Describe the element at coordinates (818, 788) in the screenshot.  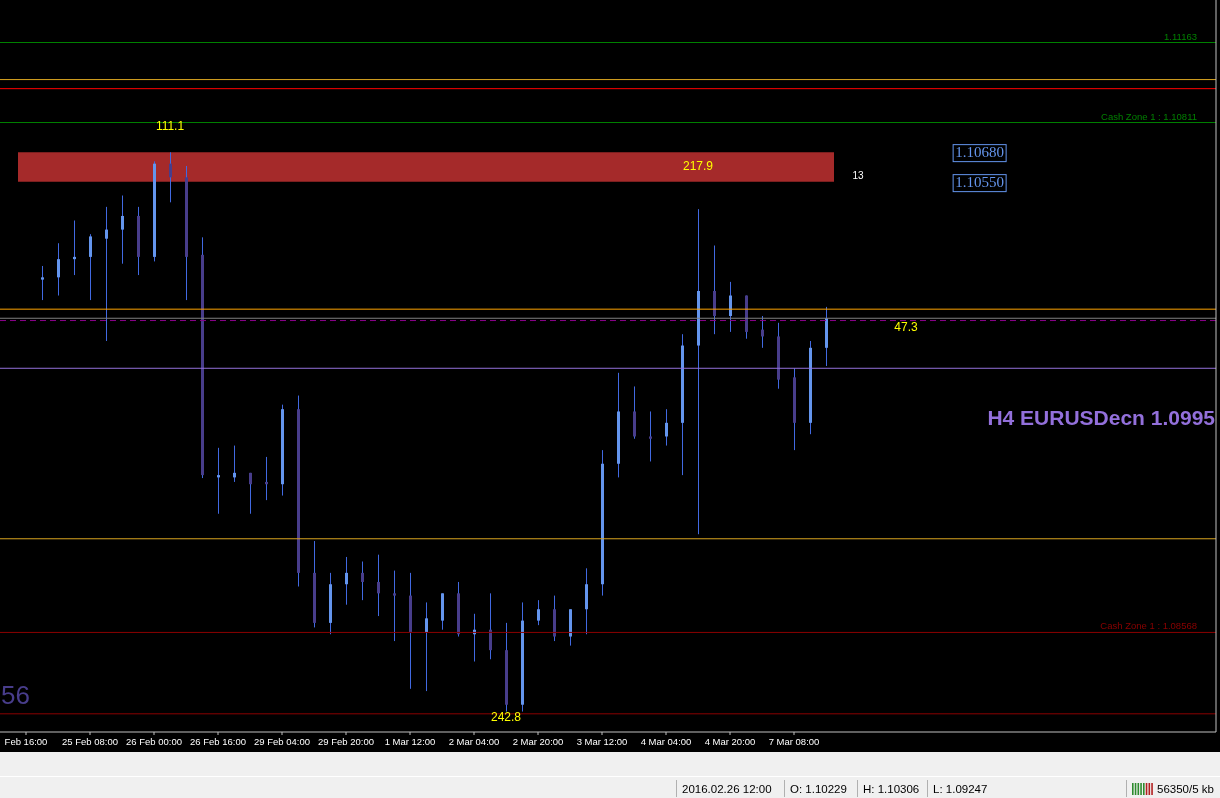
I see `text: O: 1.10229` at that location.